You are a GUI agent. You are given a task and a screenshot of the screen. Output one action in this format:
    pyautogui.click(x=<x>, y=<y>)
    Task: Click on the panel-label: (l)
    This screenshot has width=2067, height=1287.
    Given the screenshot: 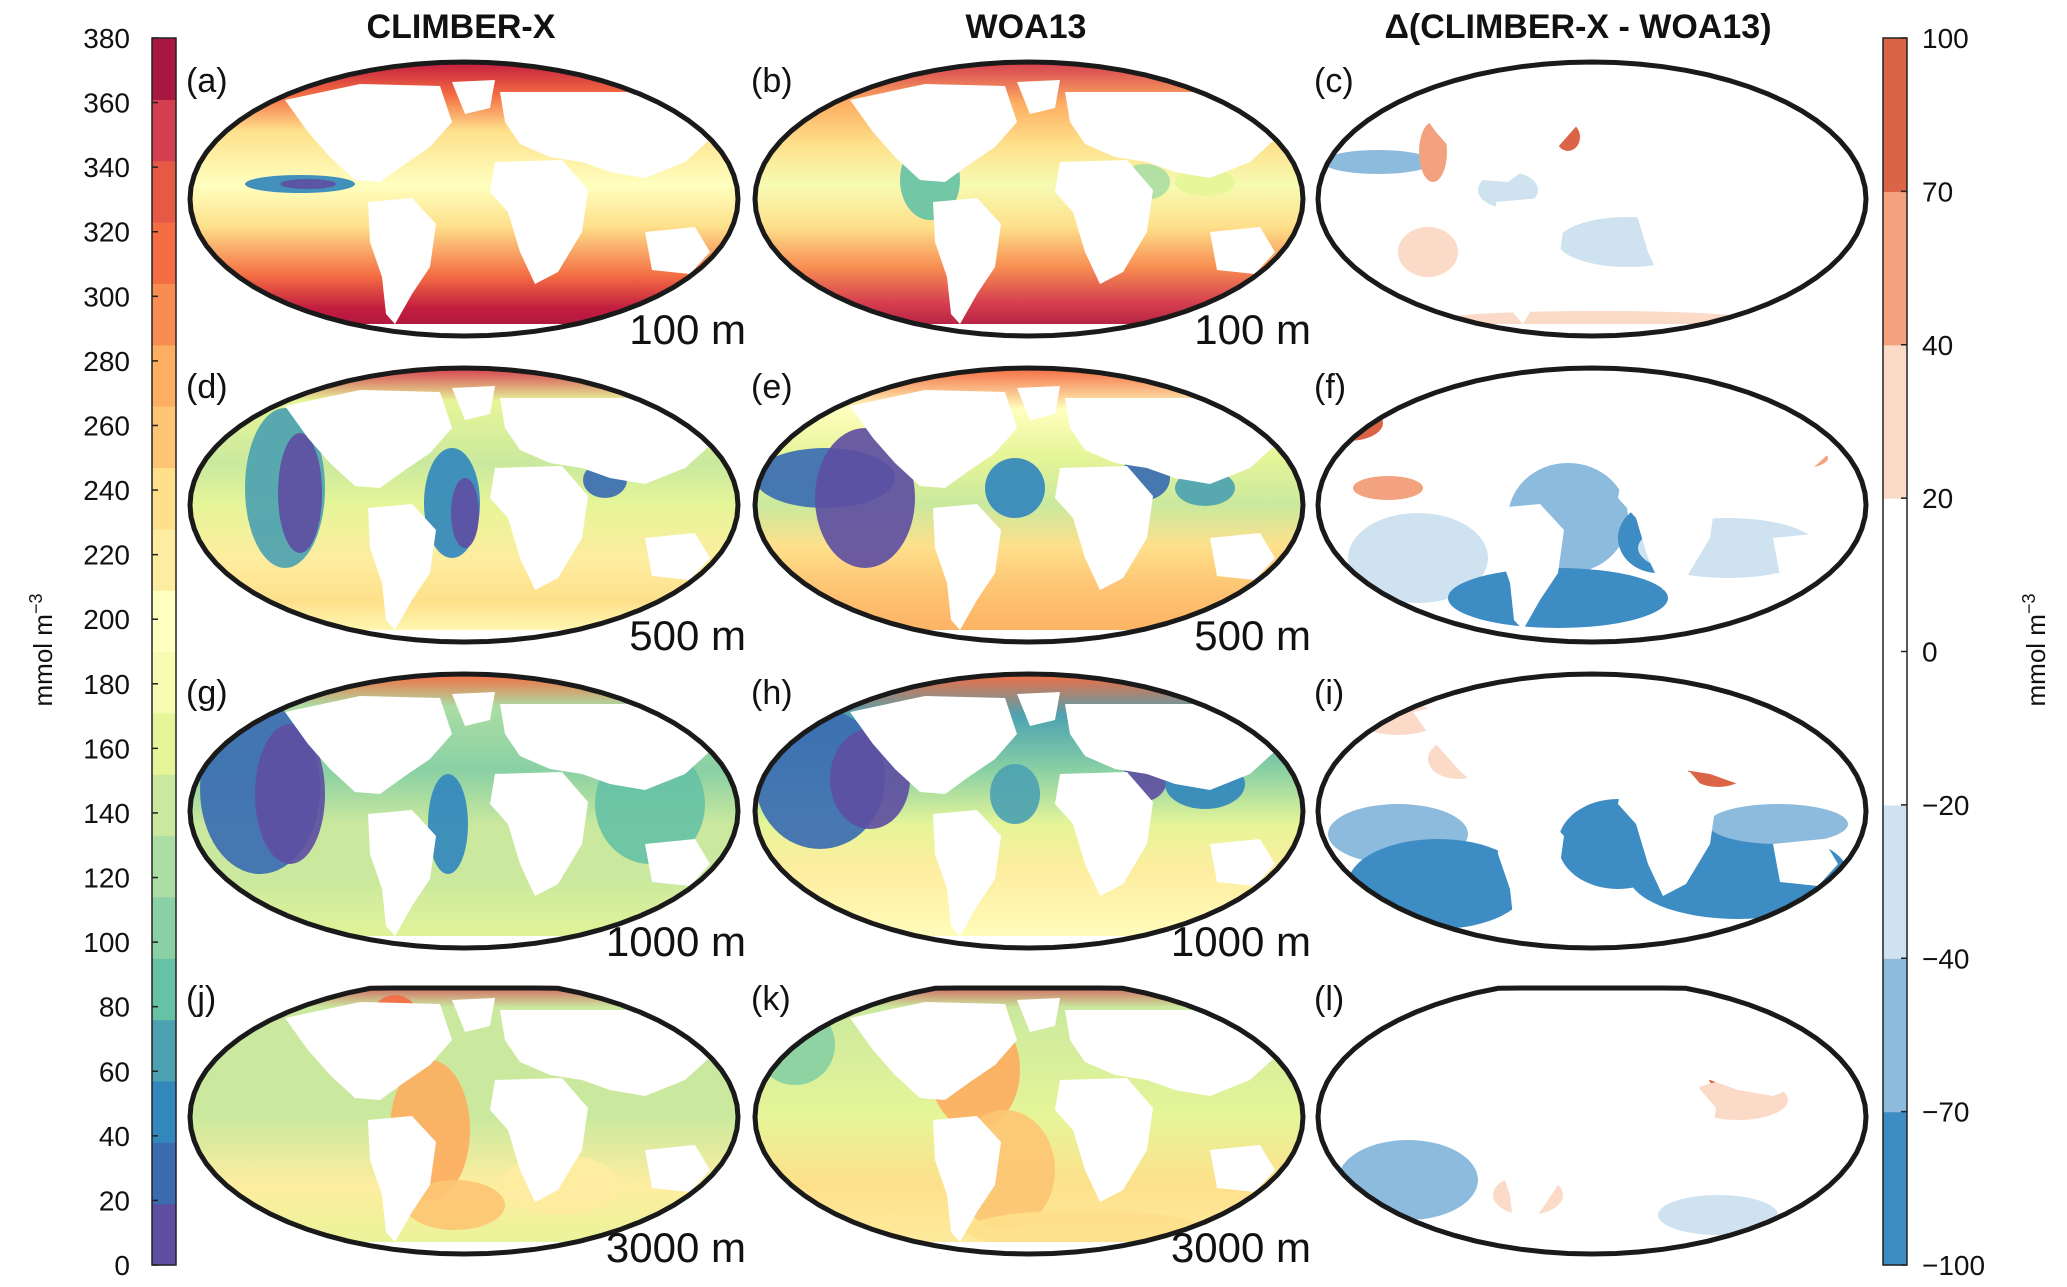 What is the action you would take?
    pyautogui.click(x=1329, y=999)
    